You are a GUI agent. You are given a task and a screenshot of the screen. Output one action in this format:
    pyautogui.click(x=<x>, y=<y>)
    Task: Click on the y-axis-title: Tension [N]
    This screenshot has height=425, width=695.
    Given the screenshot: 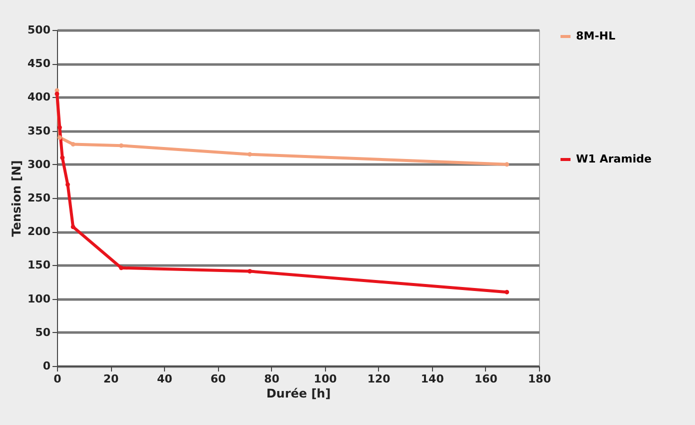 What is the action you would take?
    pyautogui.click(x=17, y=198)
    